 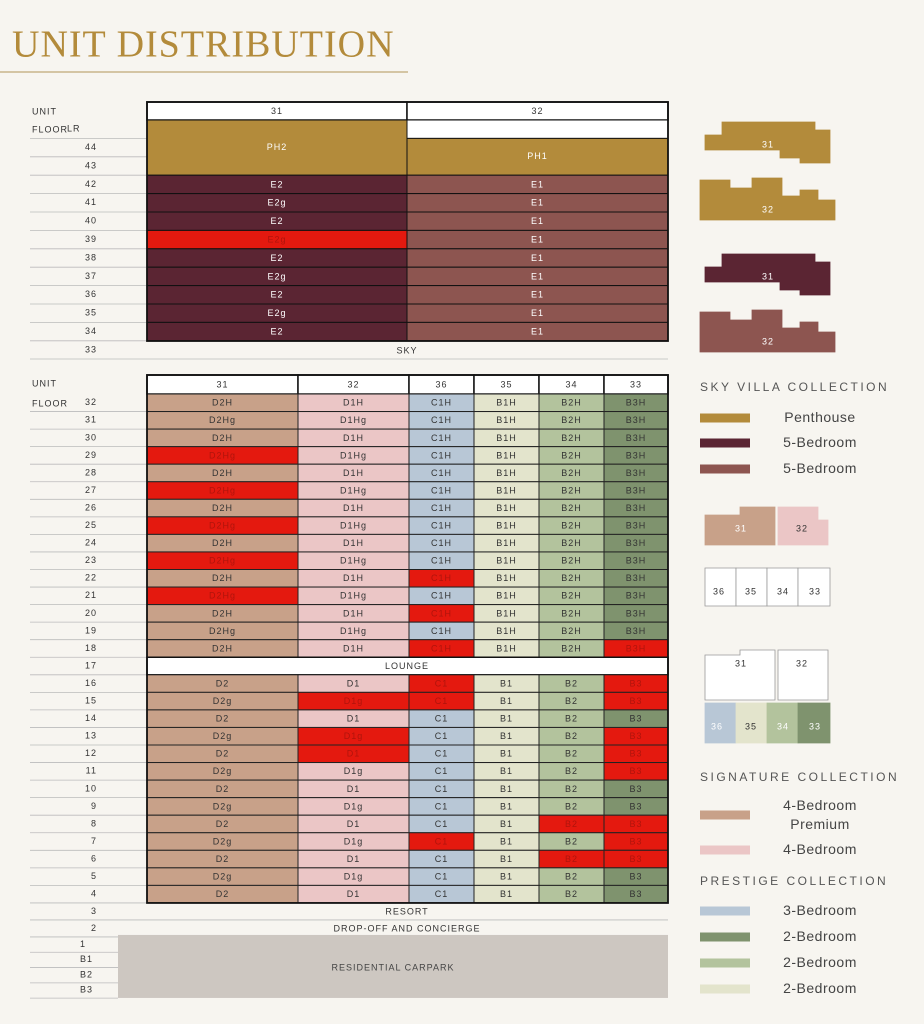 I want to click on floor-number: 3, so click(x=94, y=911).